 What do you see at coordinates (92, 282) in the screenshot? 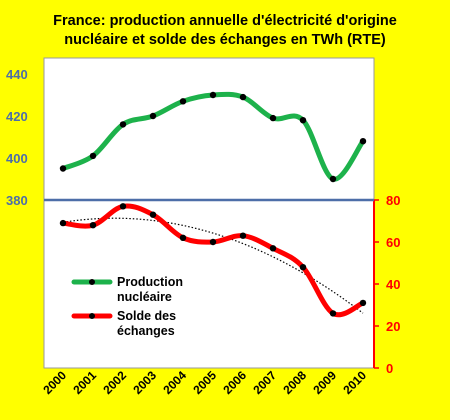
I see `legend-marker-production` at bounding box center [92, 282].